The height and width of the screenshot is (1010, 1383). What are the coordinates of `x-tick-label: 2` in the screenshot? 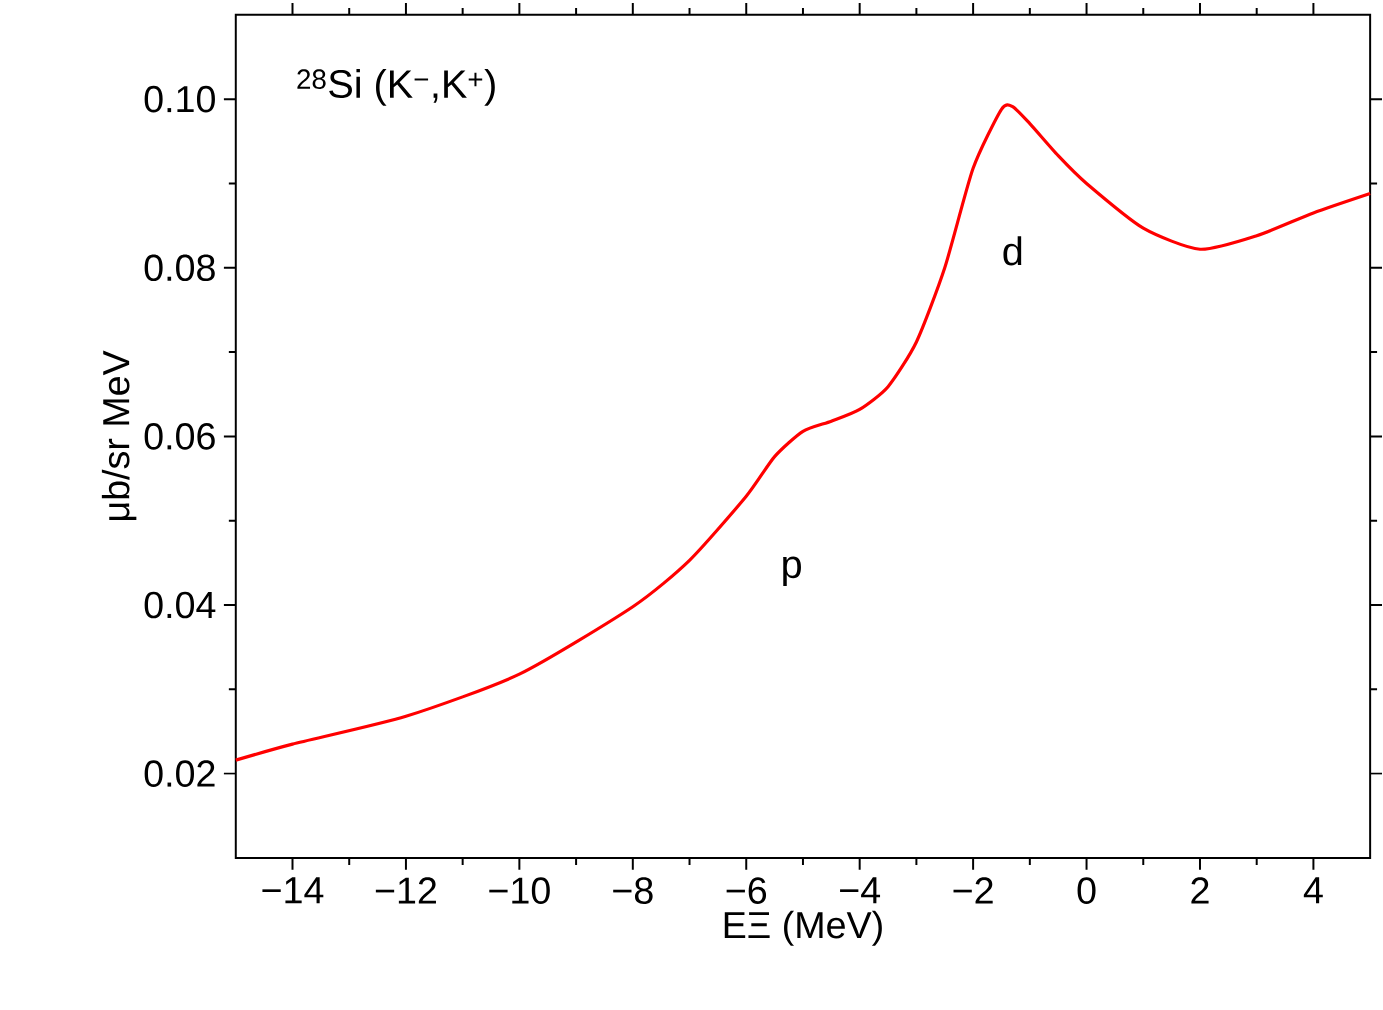 It's located at (1200, 890).